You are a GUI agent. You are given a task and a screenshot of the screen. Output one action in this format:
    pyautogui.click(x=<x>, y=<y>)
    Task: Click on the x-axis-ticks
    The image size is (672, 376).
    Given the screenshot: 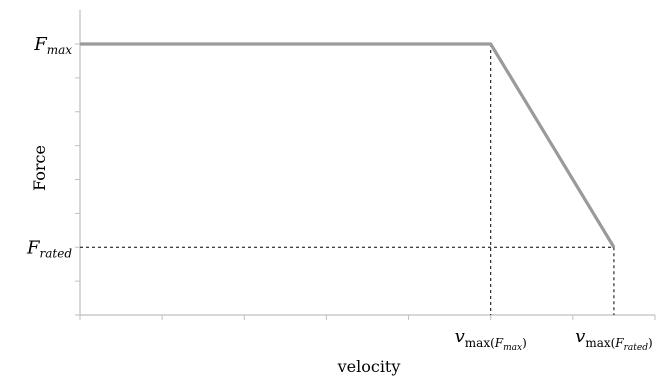 What is the action you would take?
    pyautogui.click(x=367, y=317)
    